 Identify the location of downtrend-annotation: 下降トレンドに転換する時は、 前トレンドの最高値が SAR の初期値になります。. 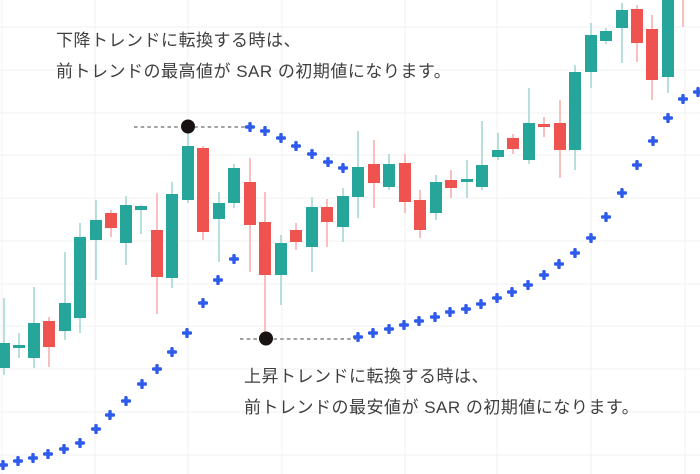
(253, 56).